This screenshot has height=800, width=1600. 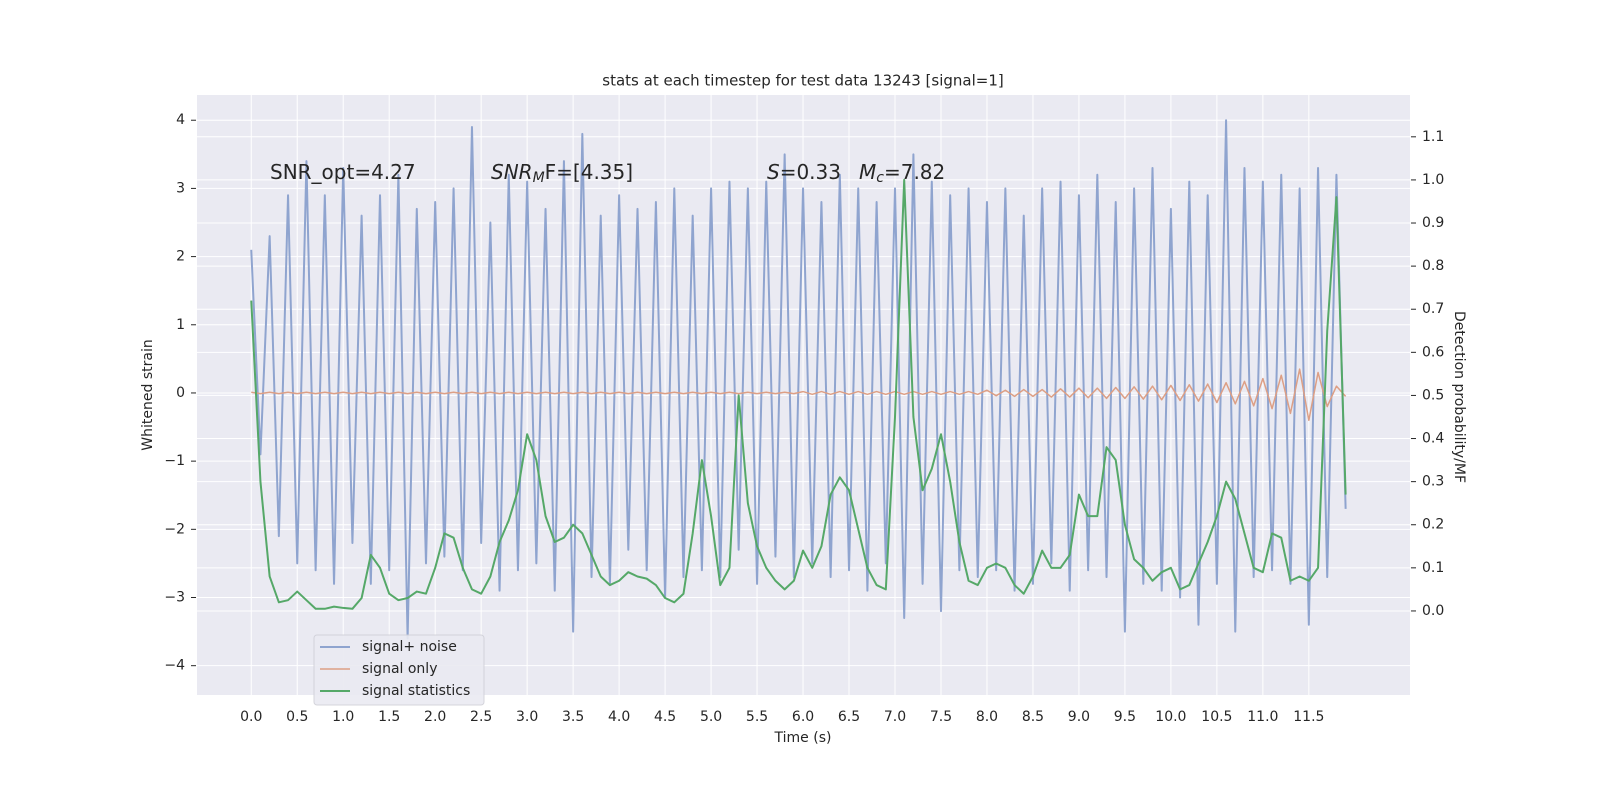 What do you see at coordinates (810, 172) in the screenshot?
I see `annotation-part: =0.33` at bounding box center [810, 172].